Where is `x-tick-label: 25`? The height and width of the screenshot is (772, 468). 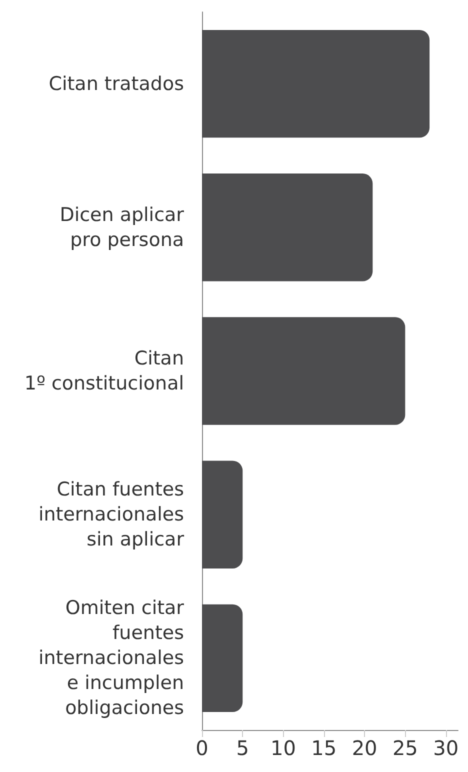
x-tick-label: 25 is located at coordinates (405, 748).